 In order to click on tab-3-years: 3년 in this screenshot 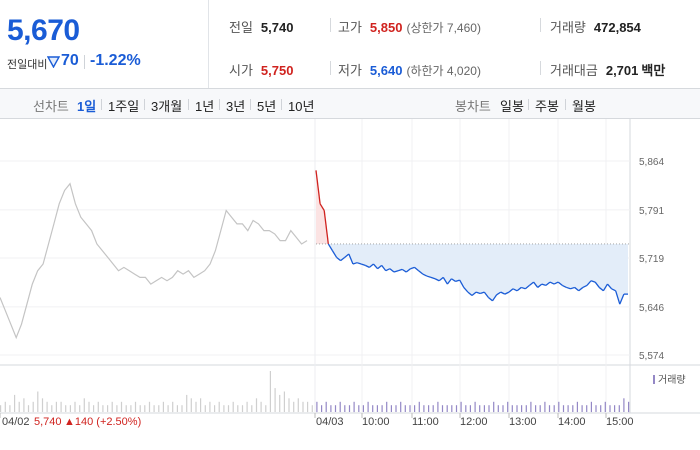, I will do `click(236, 106)`.